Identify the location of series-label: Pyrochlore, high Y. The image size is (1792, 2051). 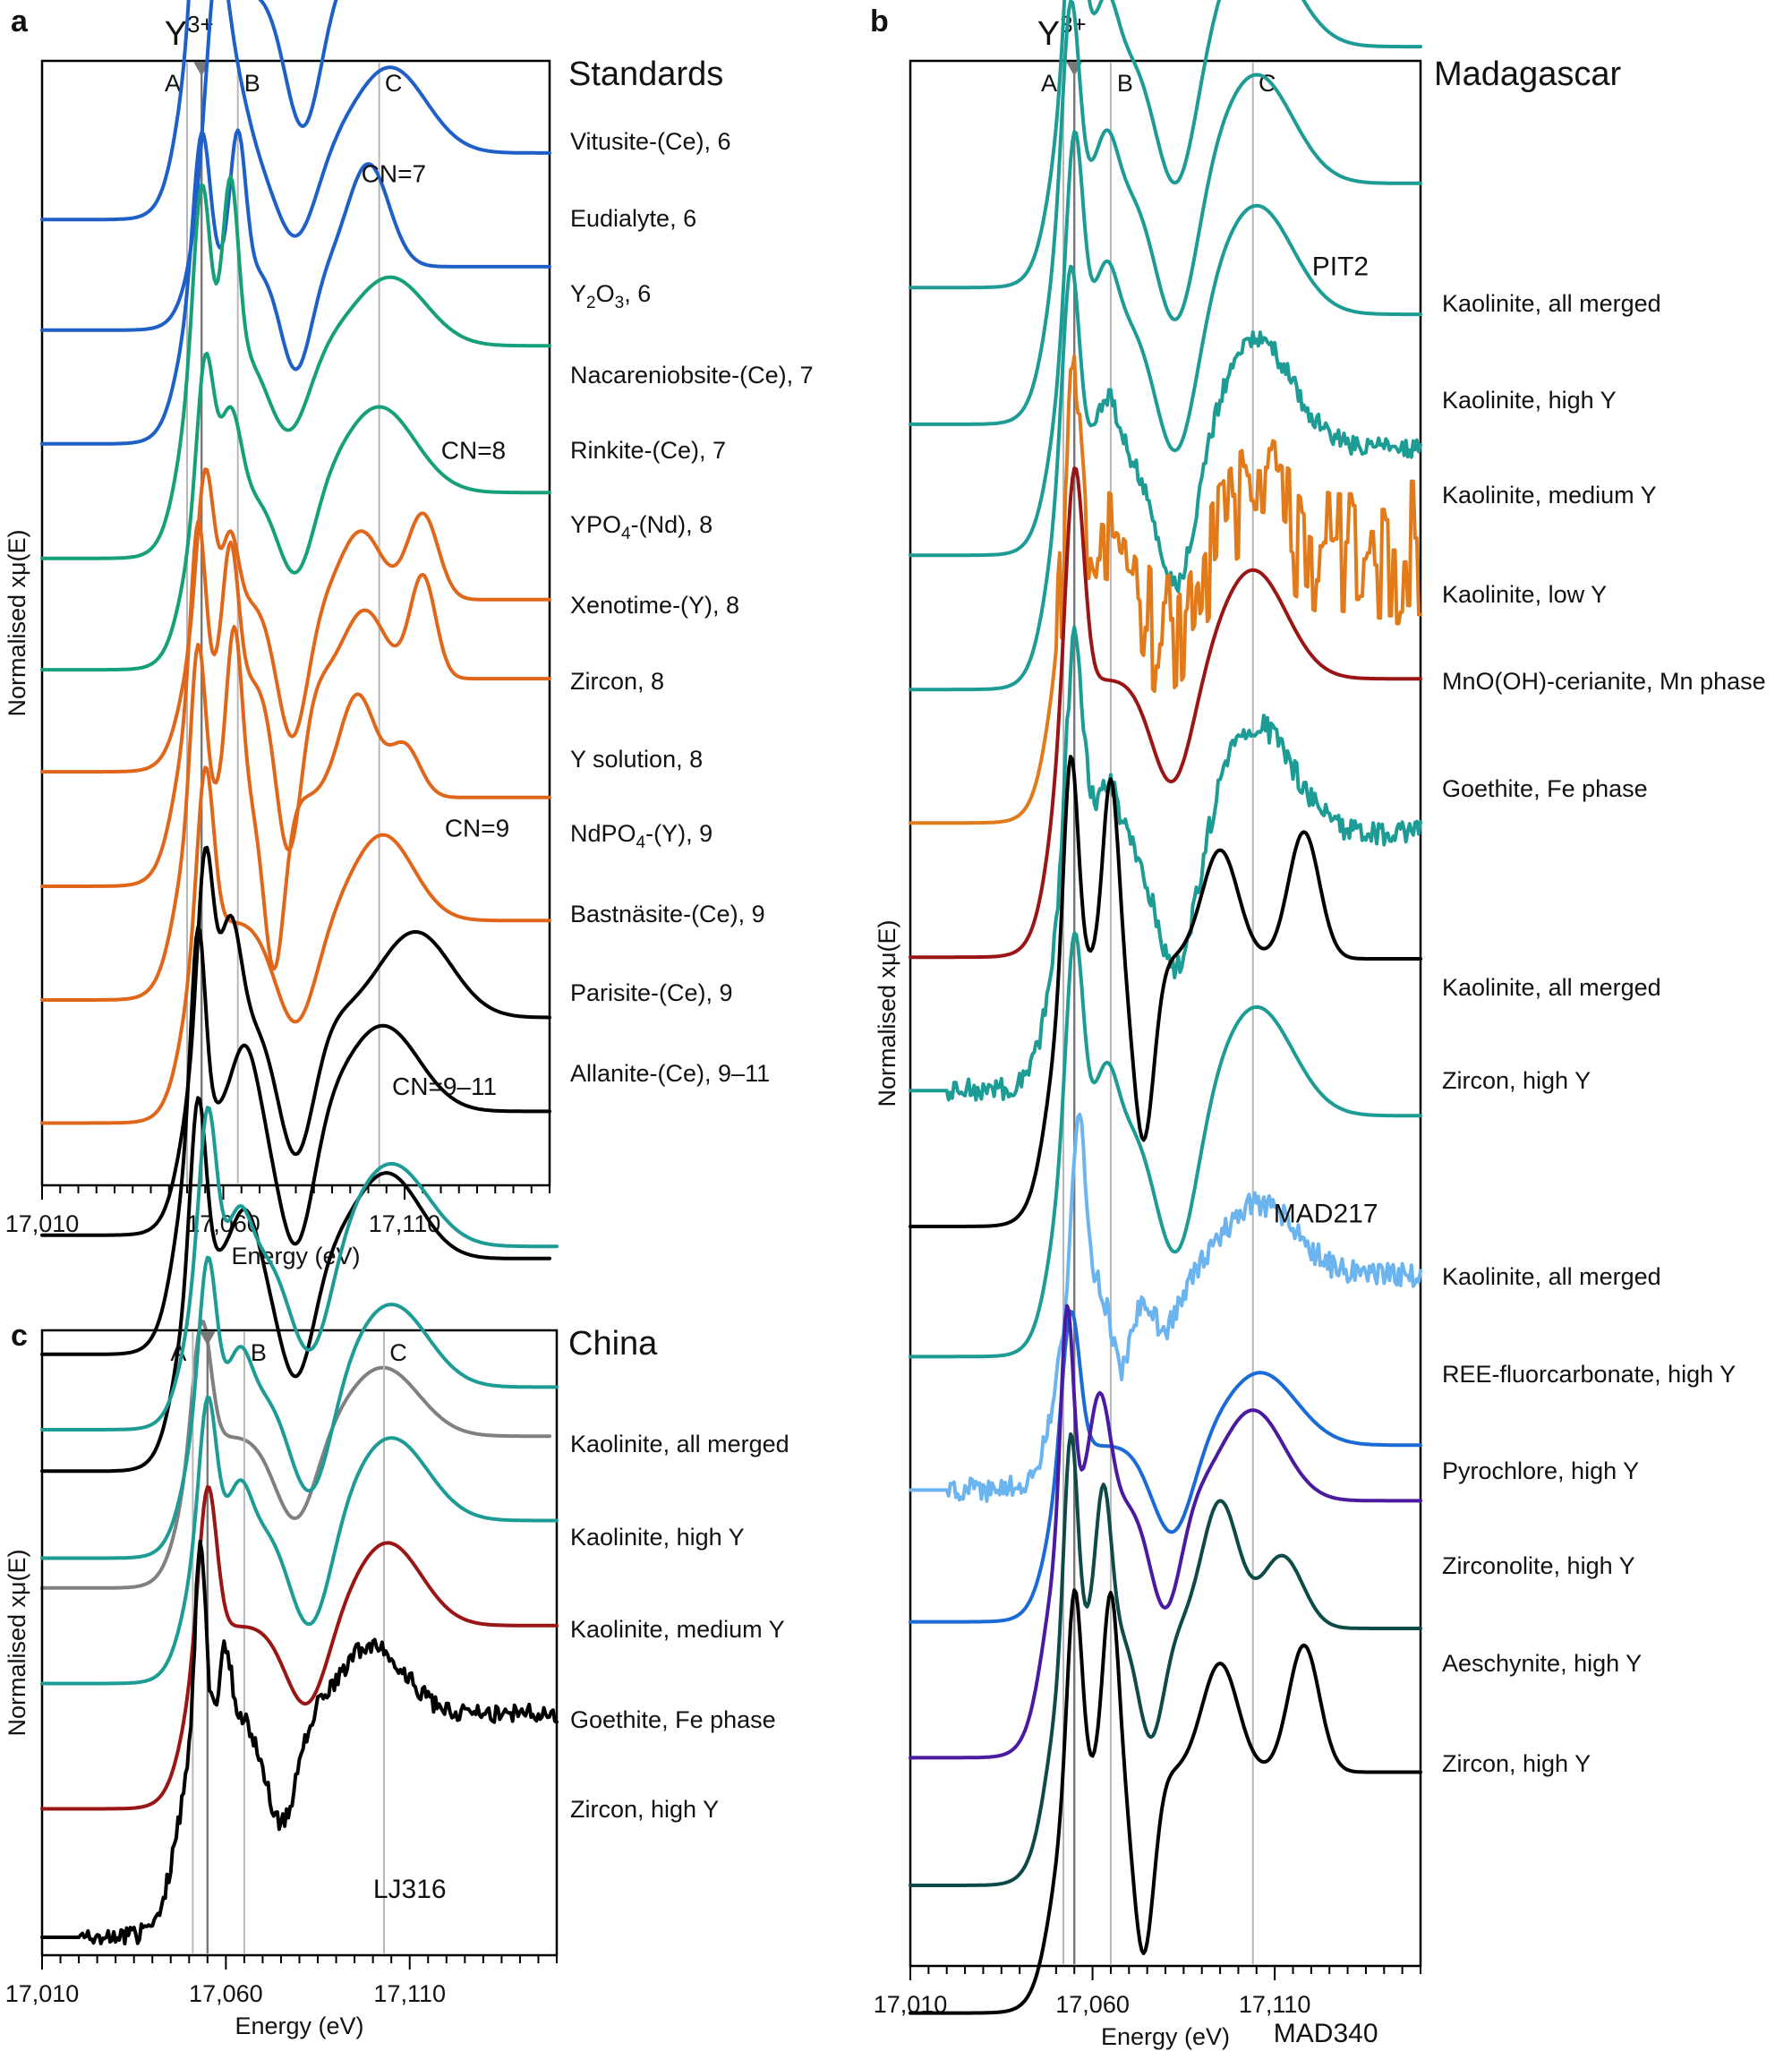
(1540, 1470).